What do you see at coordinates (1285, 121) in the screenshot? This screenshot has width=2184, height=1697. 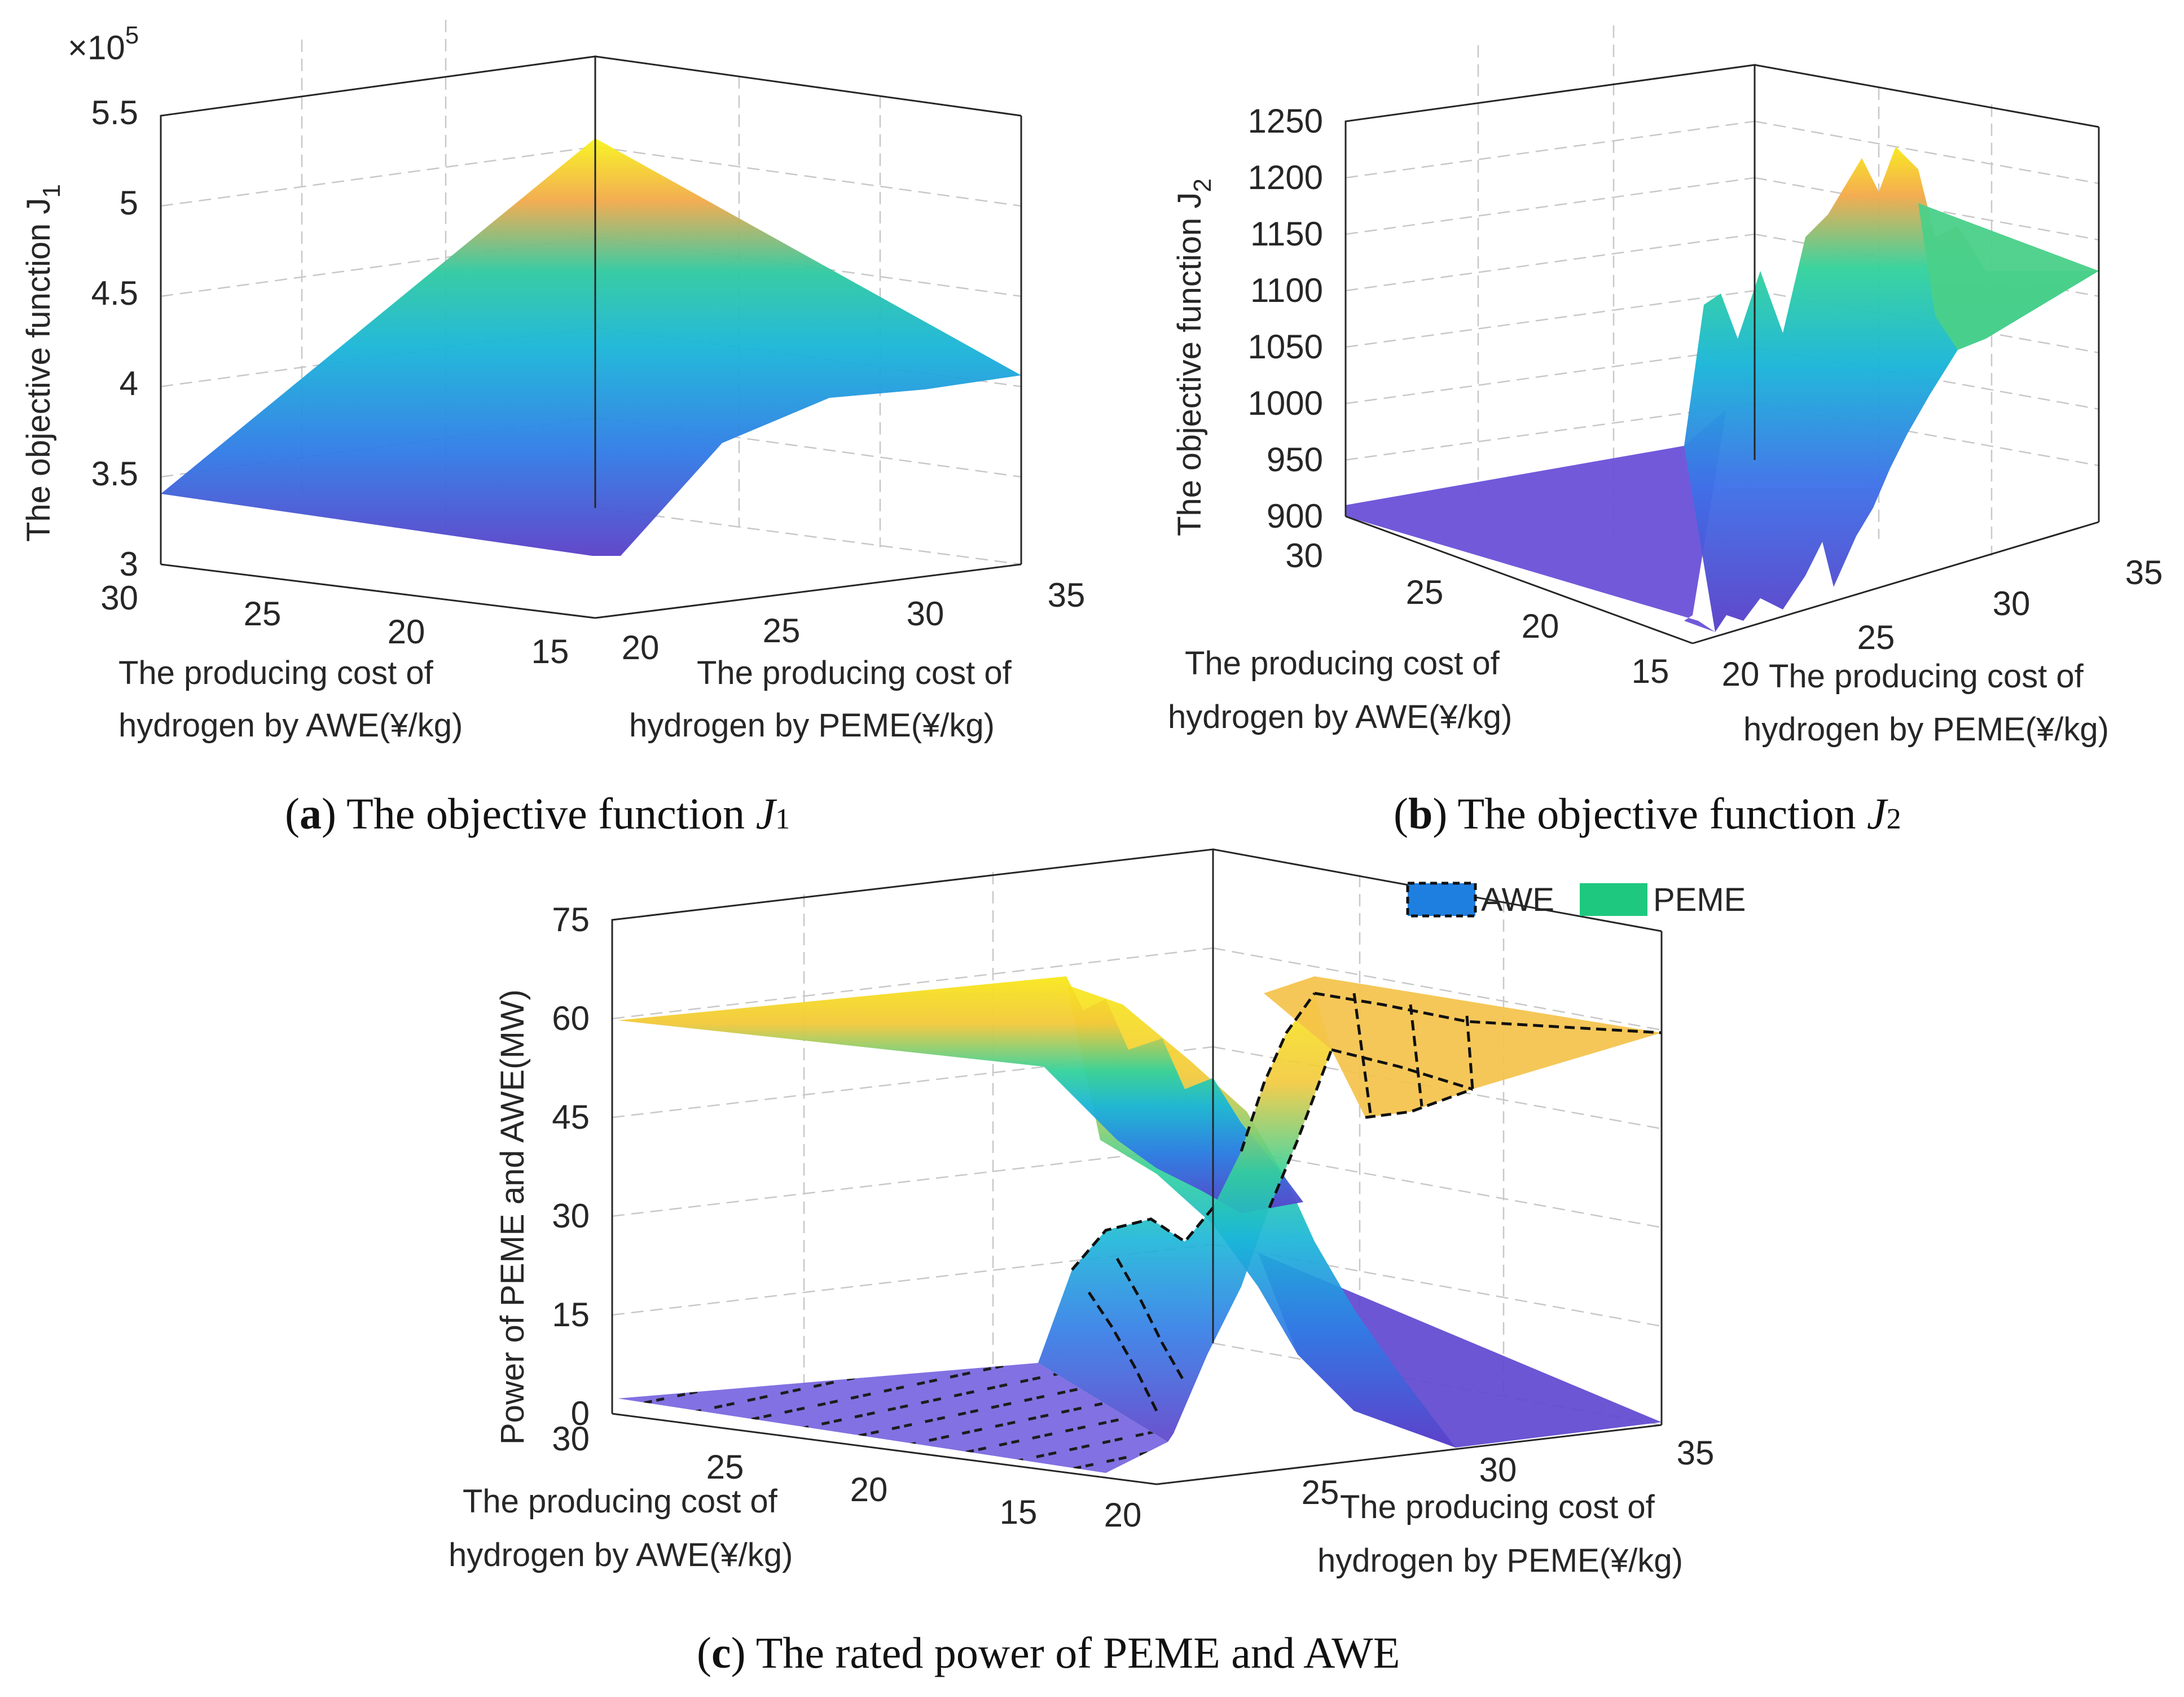 I see `panel-b-z-tick: 1250` at bounding box center [1285, 121].